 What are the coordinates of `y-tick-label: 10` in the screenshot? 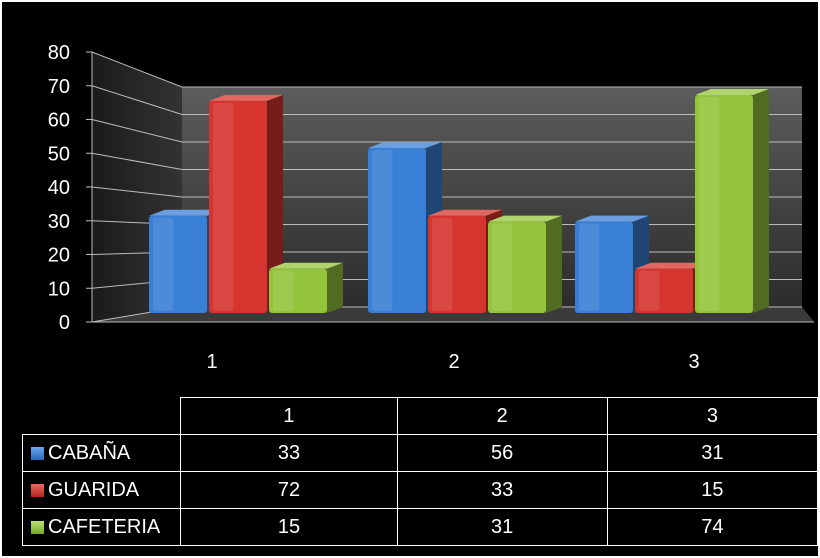 It's located at (59, 289).